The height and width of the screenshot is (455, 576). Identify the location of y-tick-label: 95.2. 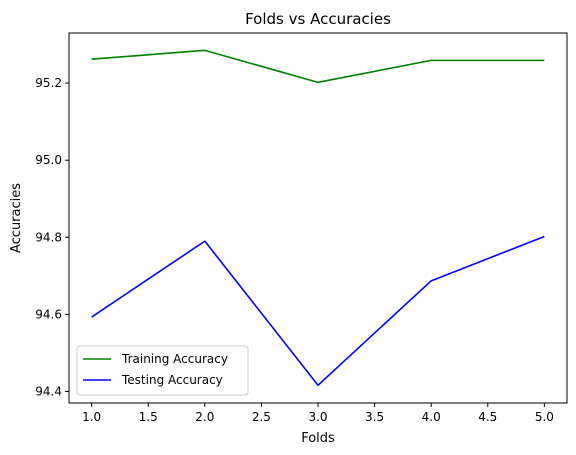
(48, 83).